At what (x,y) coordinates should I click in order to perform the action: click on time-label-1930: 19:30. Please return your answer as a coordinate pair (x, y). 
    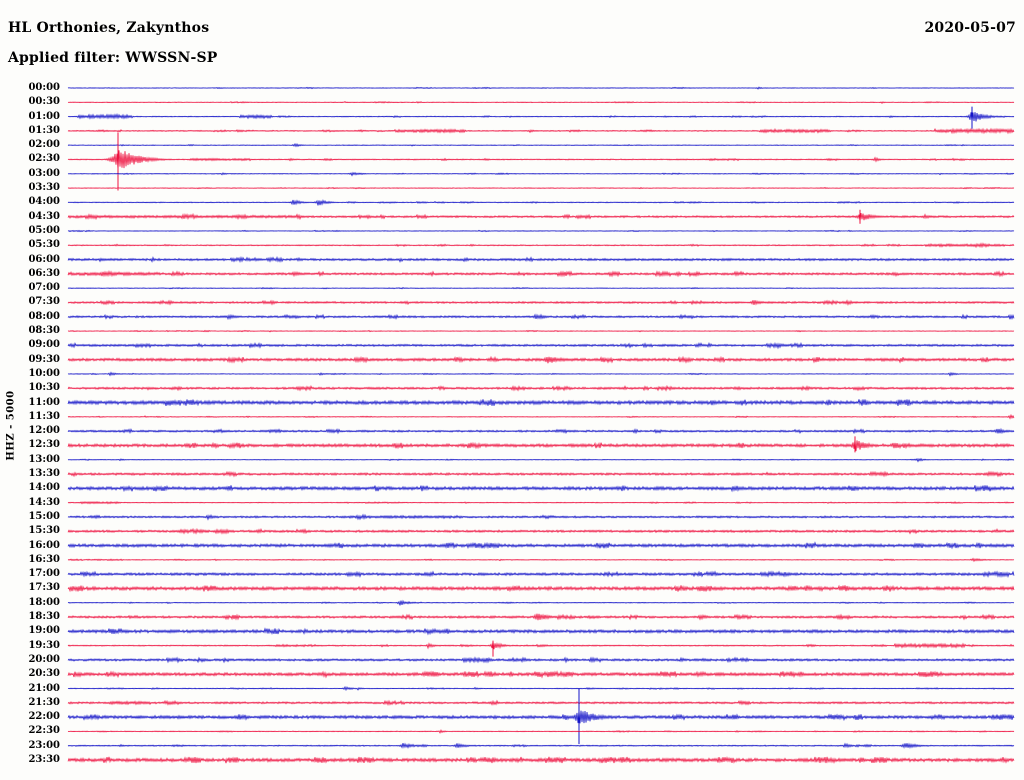
    Looking at the image, I should click on (44, 645).